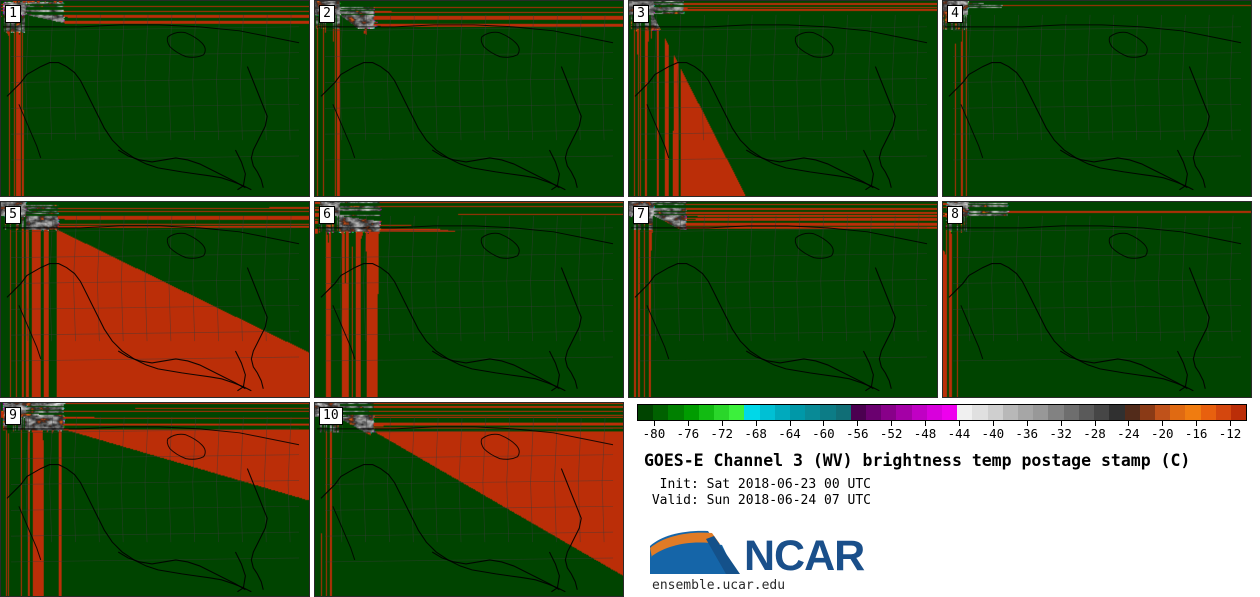  Describe the element at coordinates (327, 14) in the screenshot. I see `panel-number-label: 2` at that location.